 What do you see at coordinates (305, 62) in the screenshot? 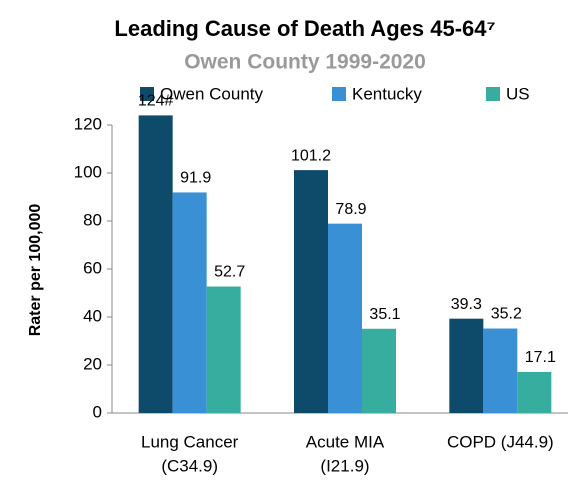
I see `chart-subtitle: Owen County 1999-2020` at bounding box center [305, 62].